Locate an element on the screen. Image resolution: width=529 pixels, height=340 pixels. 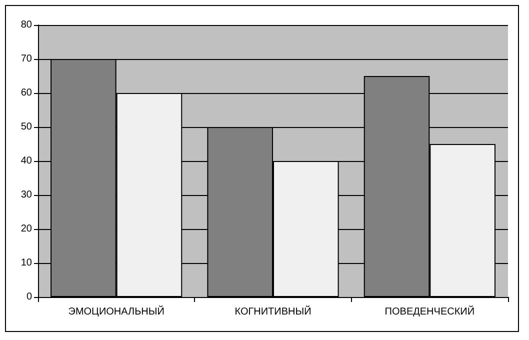
x-tick-label: КОГНИТИВНЫЙ is located at coordinates (273, 311).